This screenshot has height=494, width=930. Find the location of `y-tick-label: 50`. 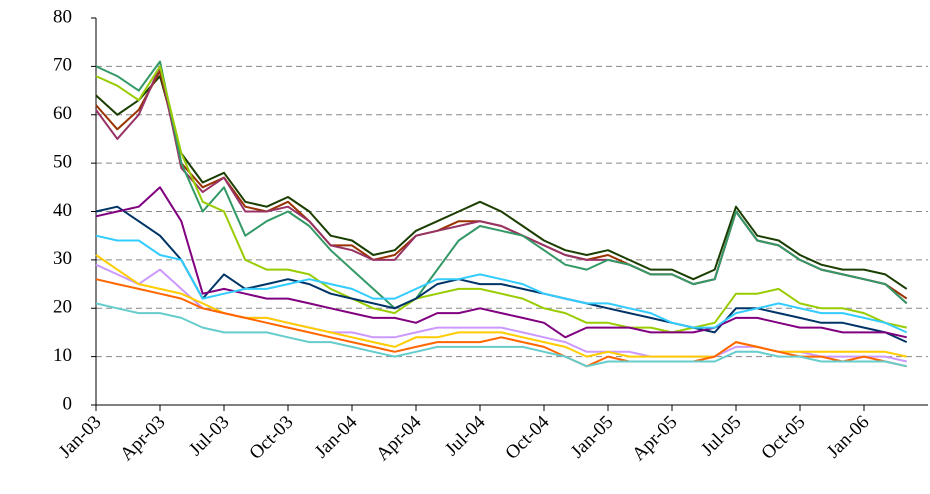

y-tick-label: 50 is located at coordinates (62, 161).